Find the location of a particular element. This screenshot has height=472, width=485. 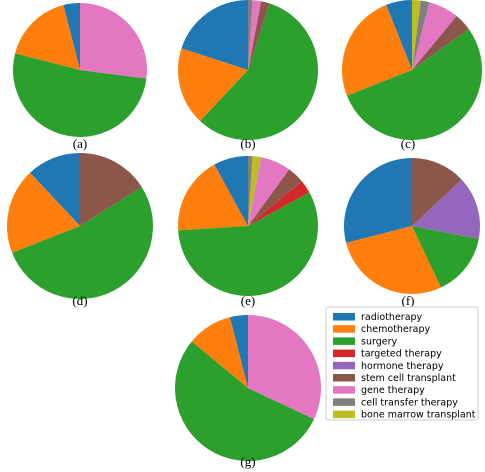

legend-swatch-stem-cell-transplant is located at coordinates (344, 378).